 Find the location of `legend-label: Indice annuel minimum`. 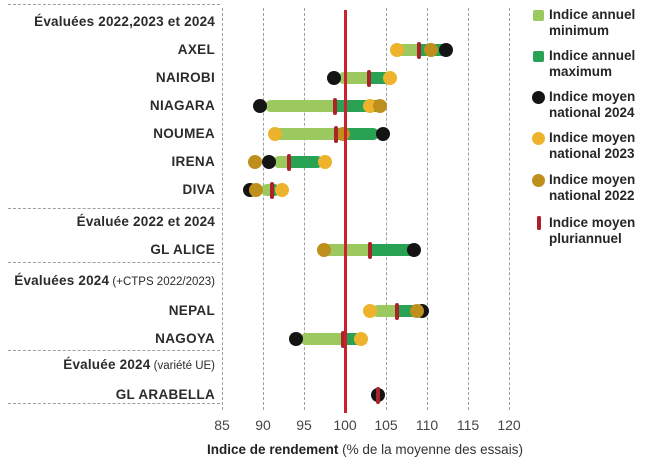

legend-label: Indice annuel minimum is located at coordinates (592, 22).